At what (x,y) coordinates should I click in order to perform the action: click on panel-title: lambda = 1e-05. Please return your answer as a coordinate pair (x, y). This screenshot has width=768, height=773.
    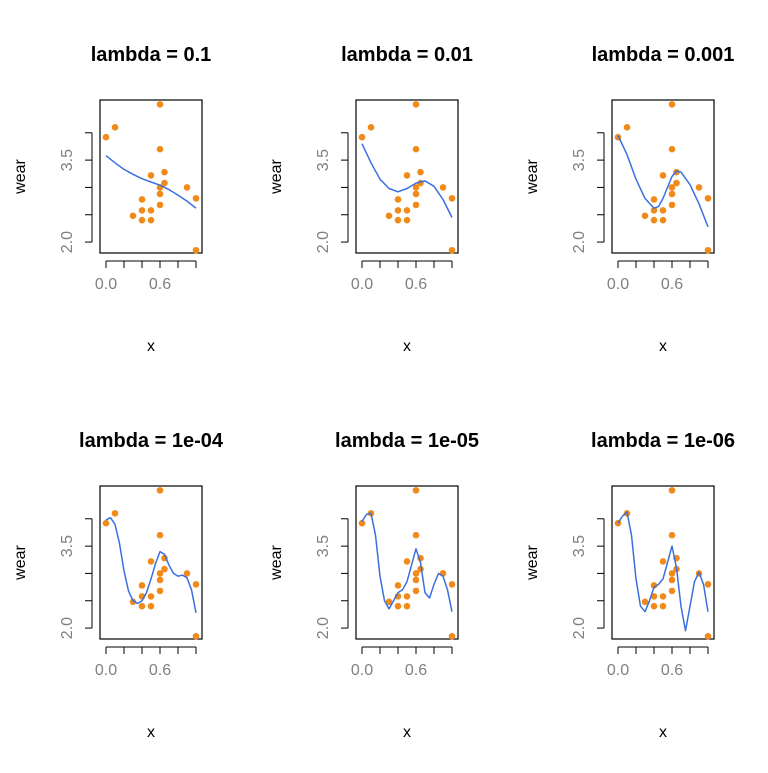
    Looking at the image, I should click on (407, 441).